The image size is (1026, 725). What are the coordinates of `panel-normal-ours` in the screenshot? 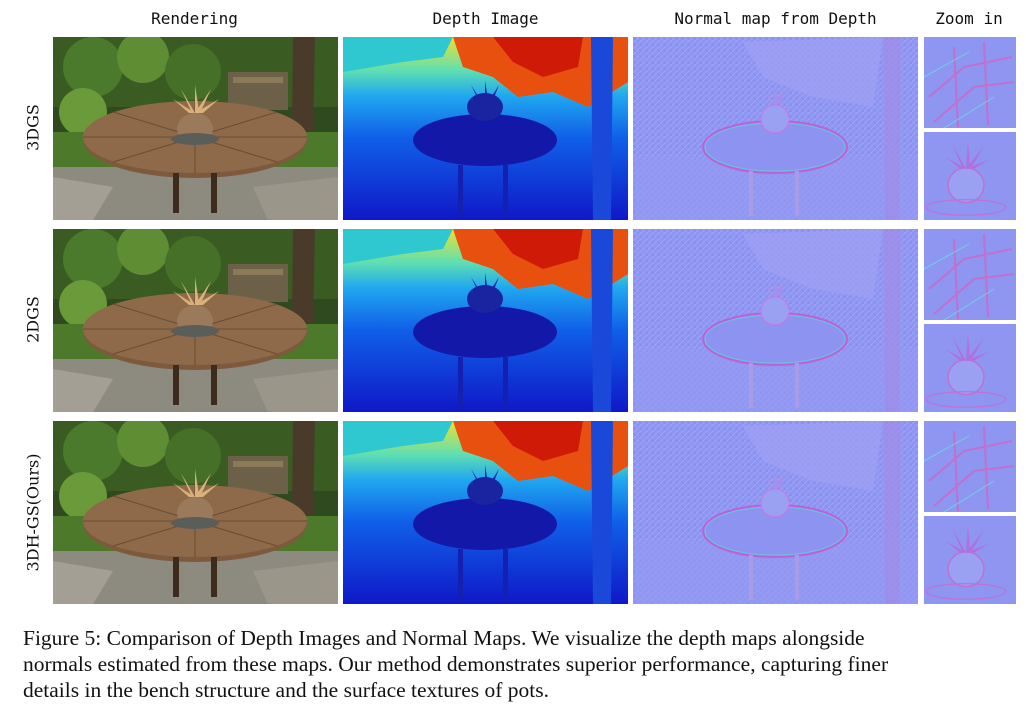 It's located at (775, 512).